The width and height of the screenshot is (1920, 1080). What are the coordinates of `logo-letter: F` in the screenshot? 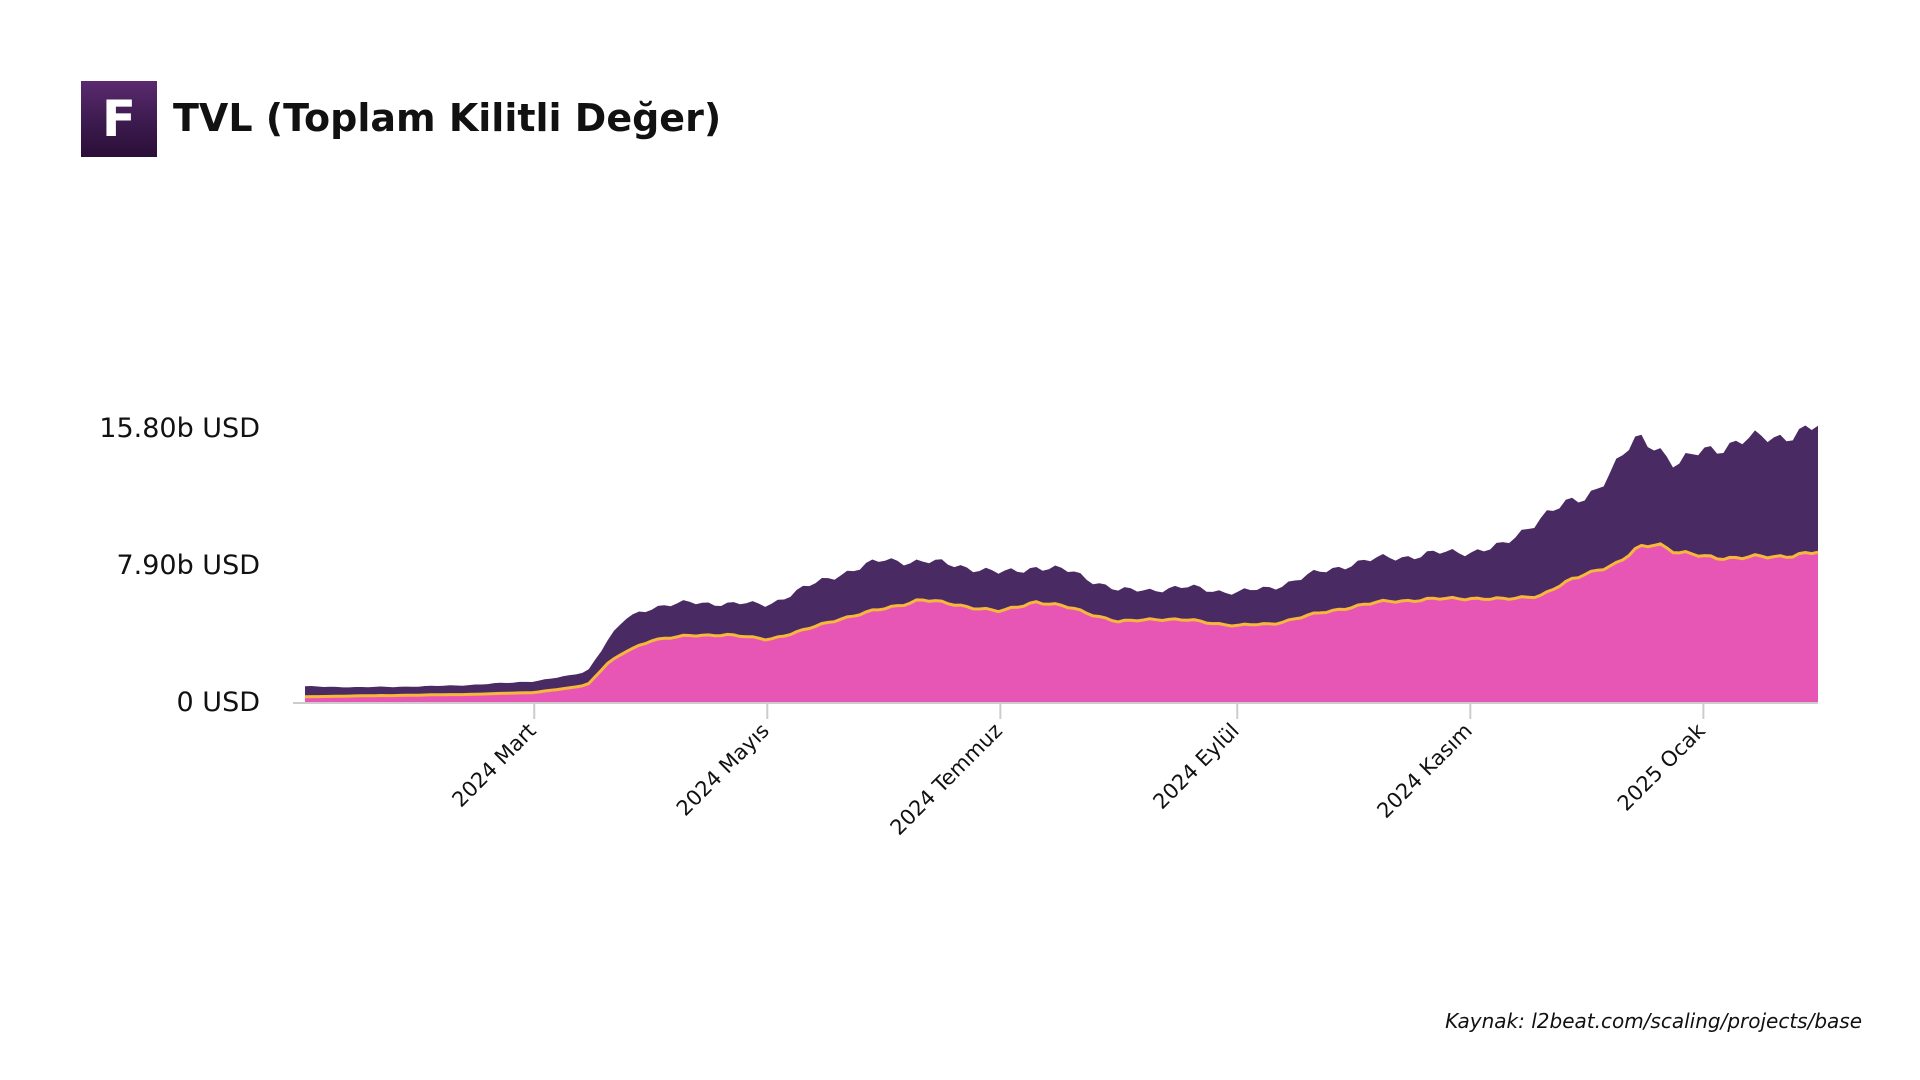 It's located at (119, 119).